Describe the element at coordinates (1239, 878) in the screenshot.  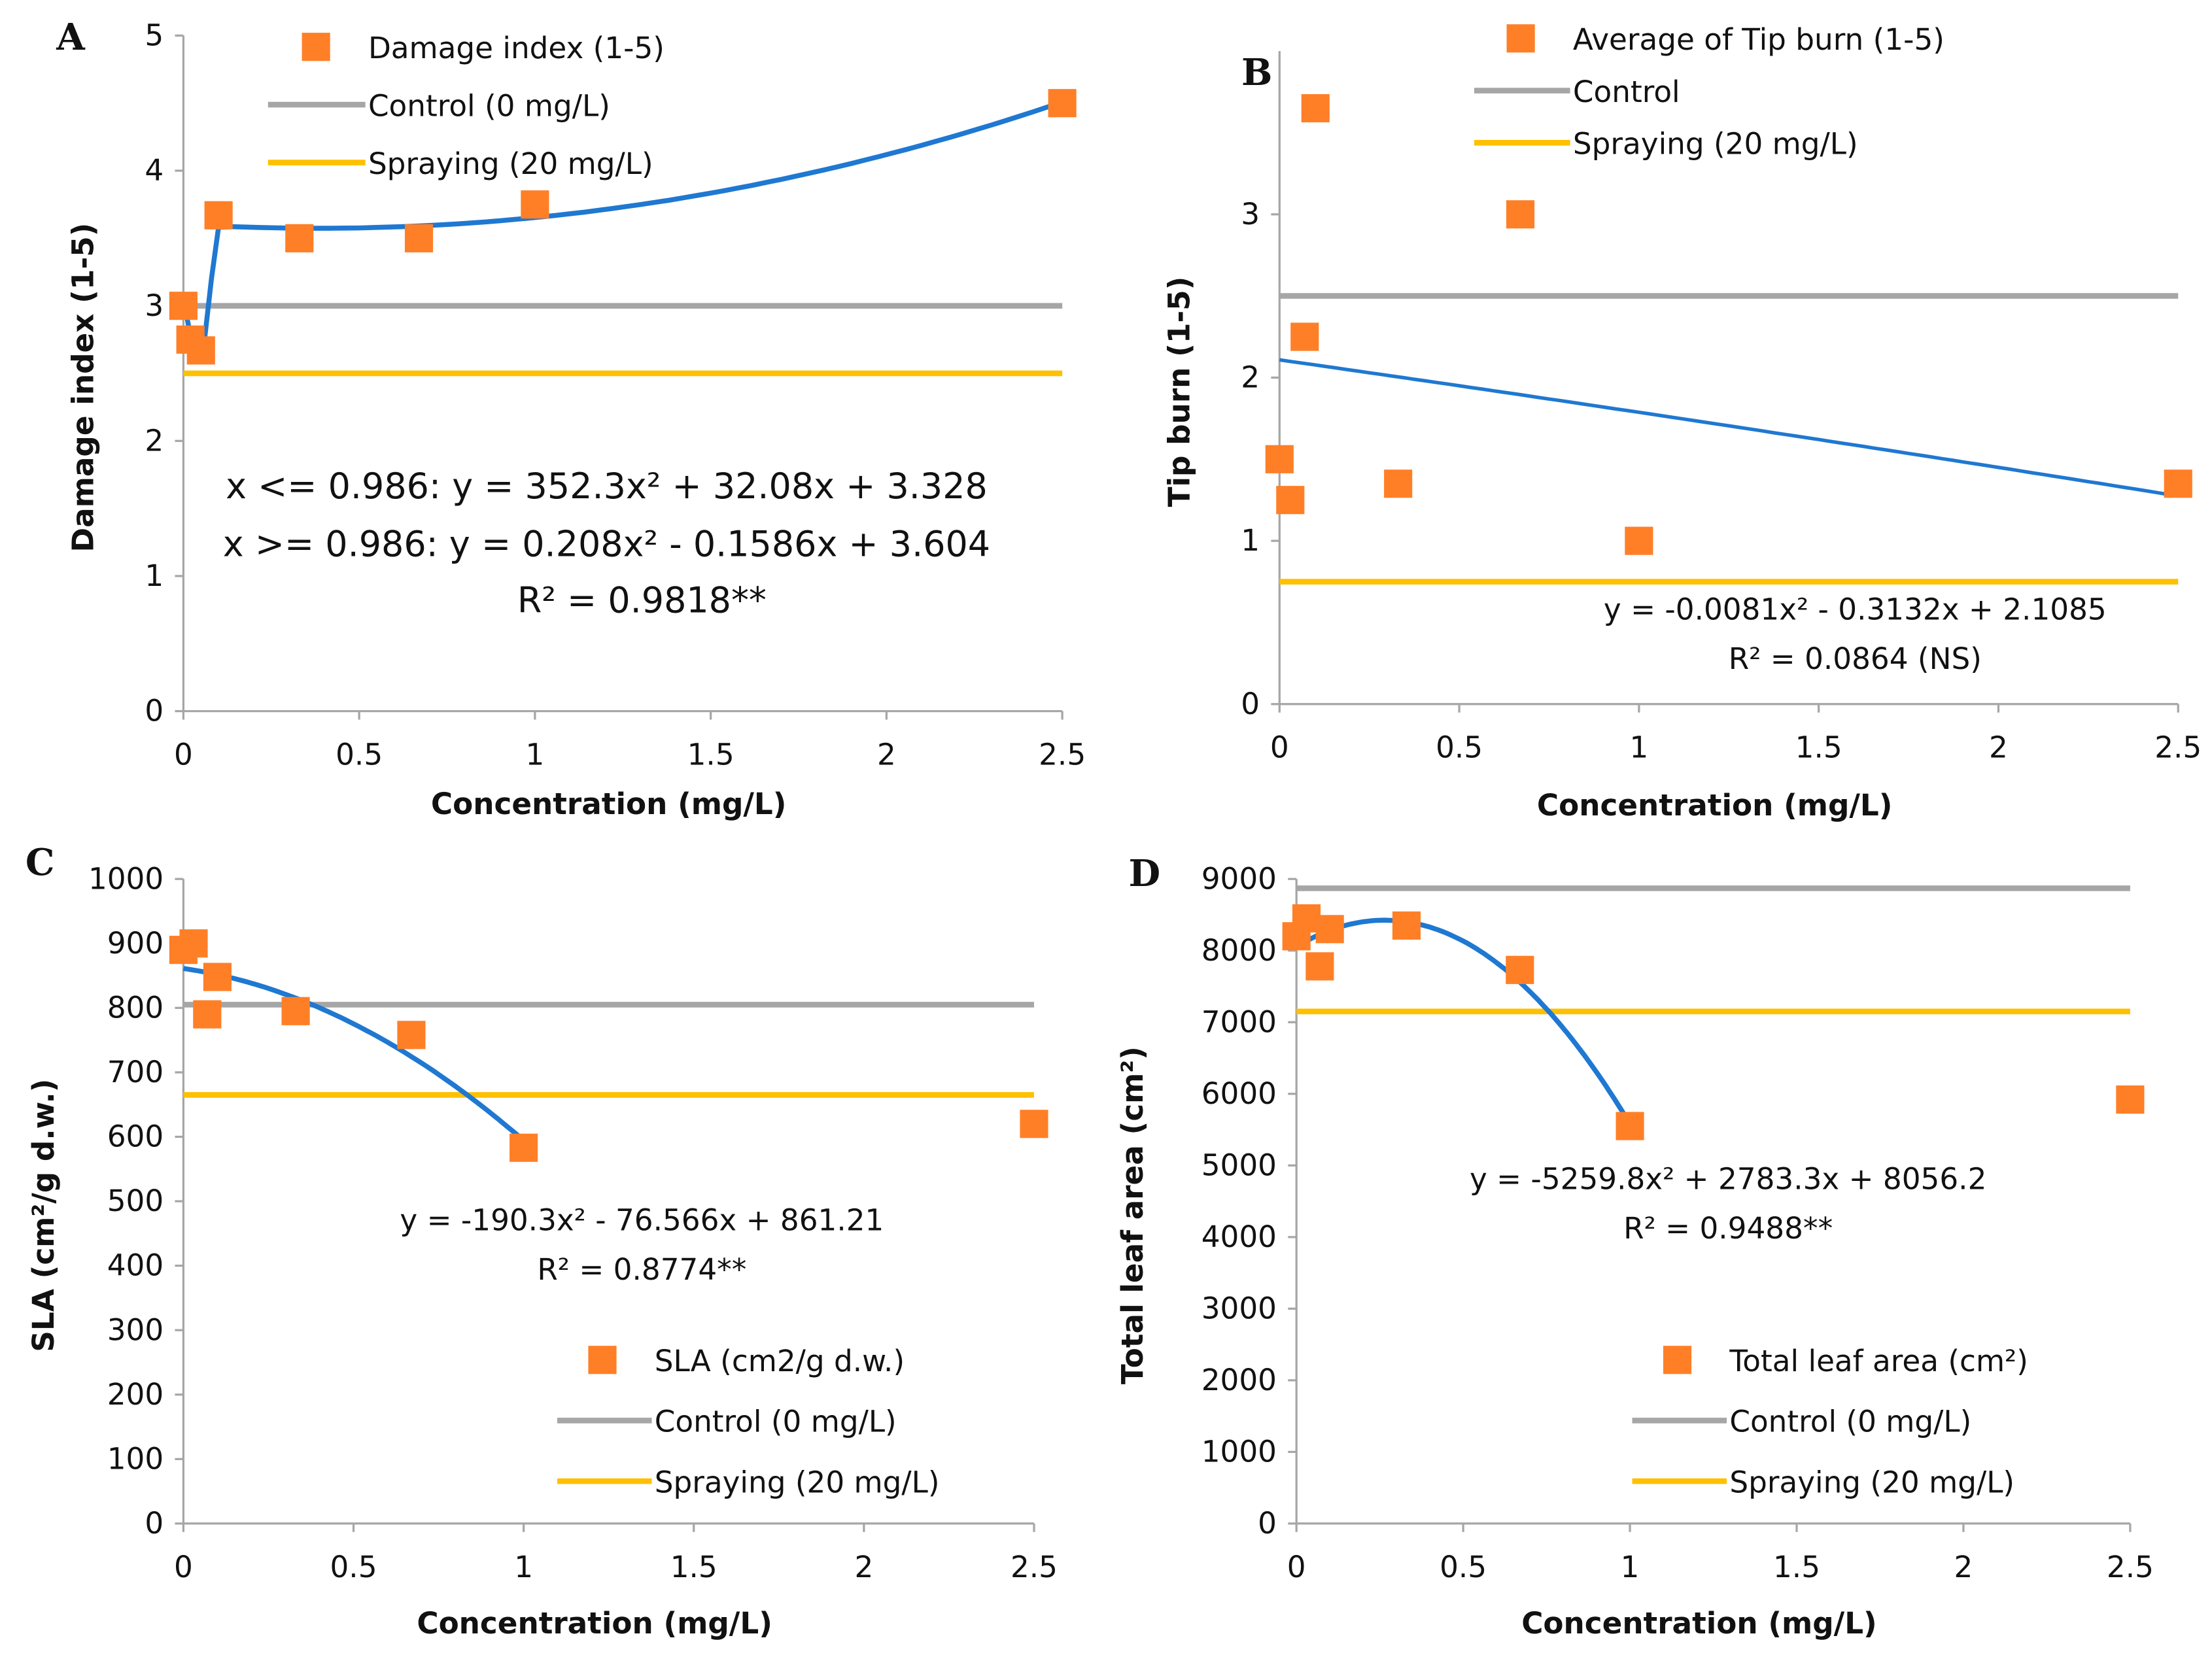
I see `y-tick-label: 9000` at that location.